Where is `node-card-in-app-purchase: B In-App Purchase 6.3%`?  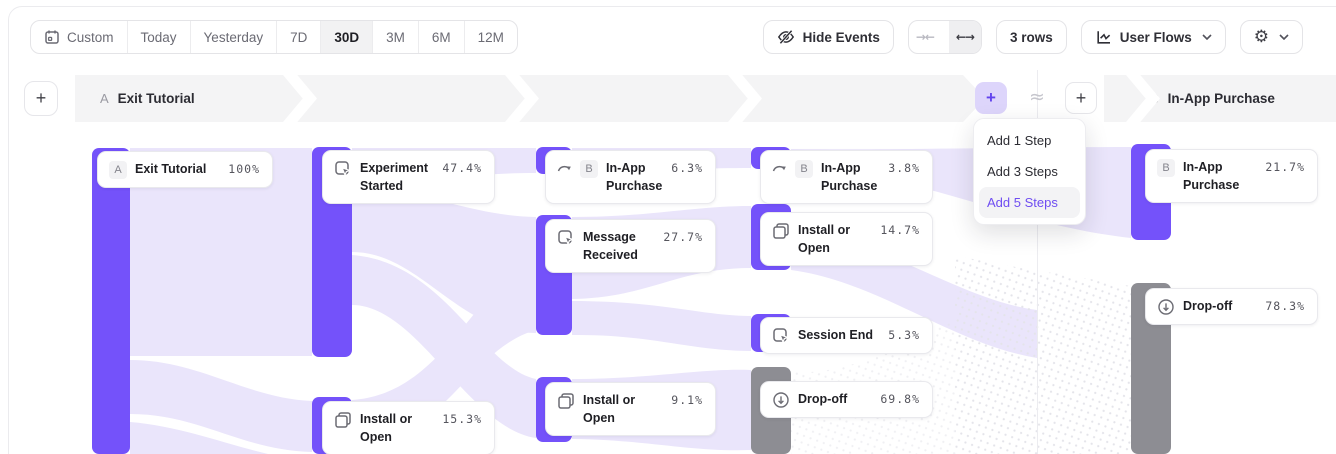 node-card-in-app-purchase: B In-App Purchase 6.3% is located at coordinates (630, 177).